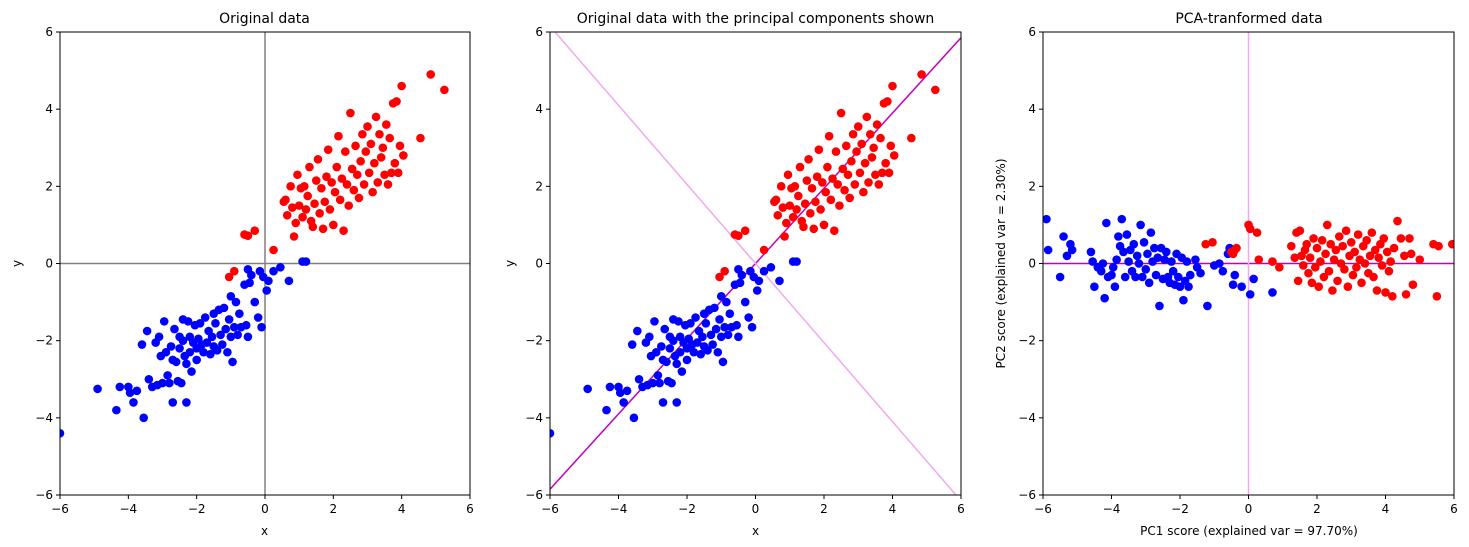 This screenshot has height=547, width=1469. What do you see at coordinates (1180, 509) in the screenshot?
I see `x-tick-label: −2` at bounding box center [1180, 509].